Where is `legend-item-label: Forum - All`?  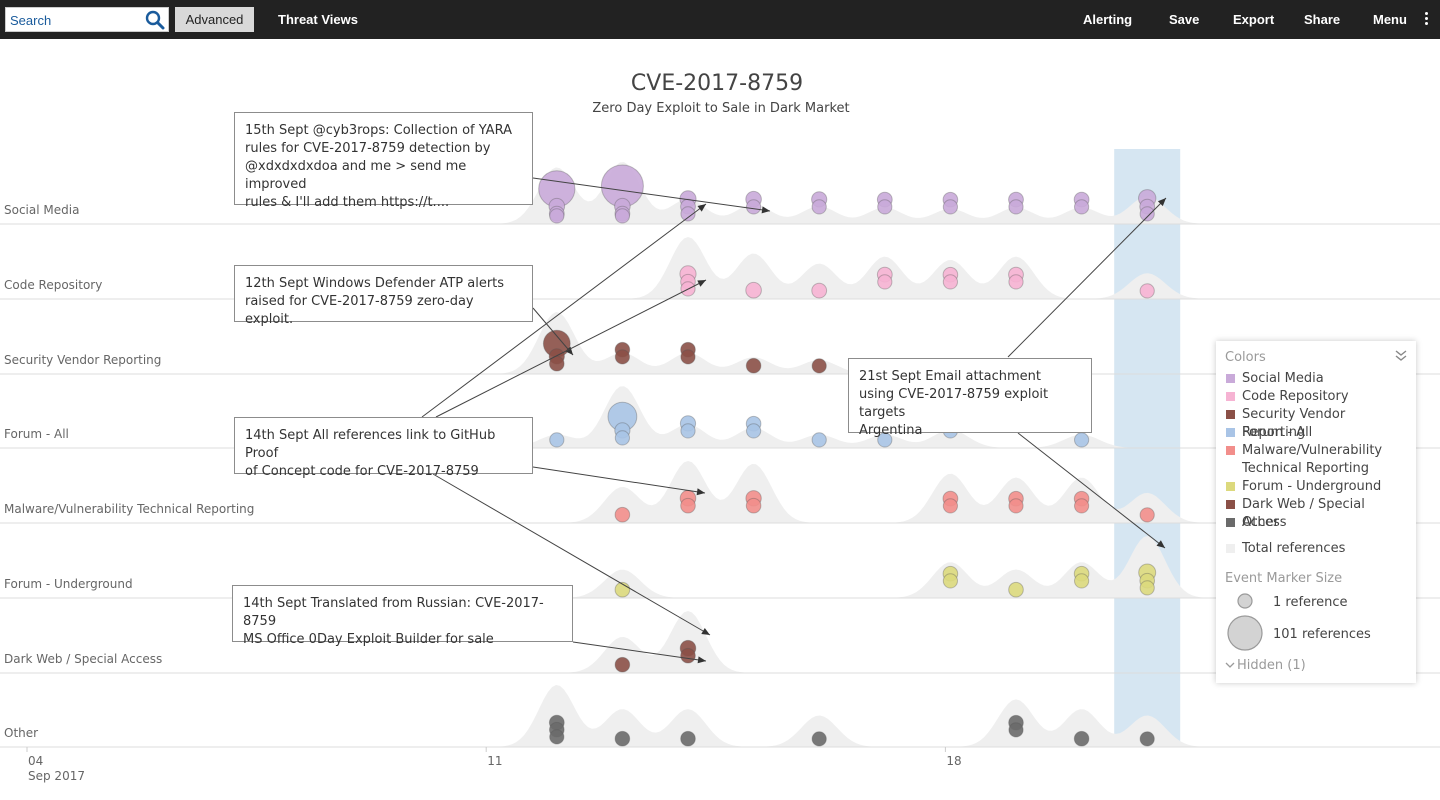 legend-item-label: Forum - All is located at coordinates (1277, 432).